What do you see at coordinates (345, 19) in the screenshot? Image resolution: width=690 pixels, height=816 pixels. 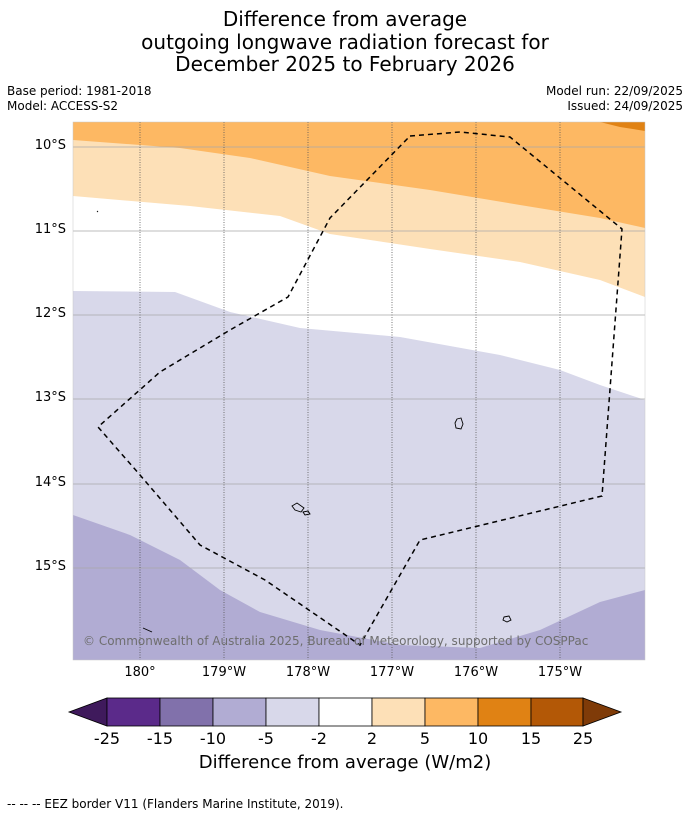 I see `title-line-1: Difference from average` at bounding box center [345, 19].